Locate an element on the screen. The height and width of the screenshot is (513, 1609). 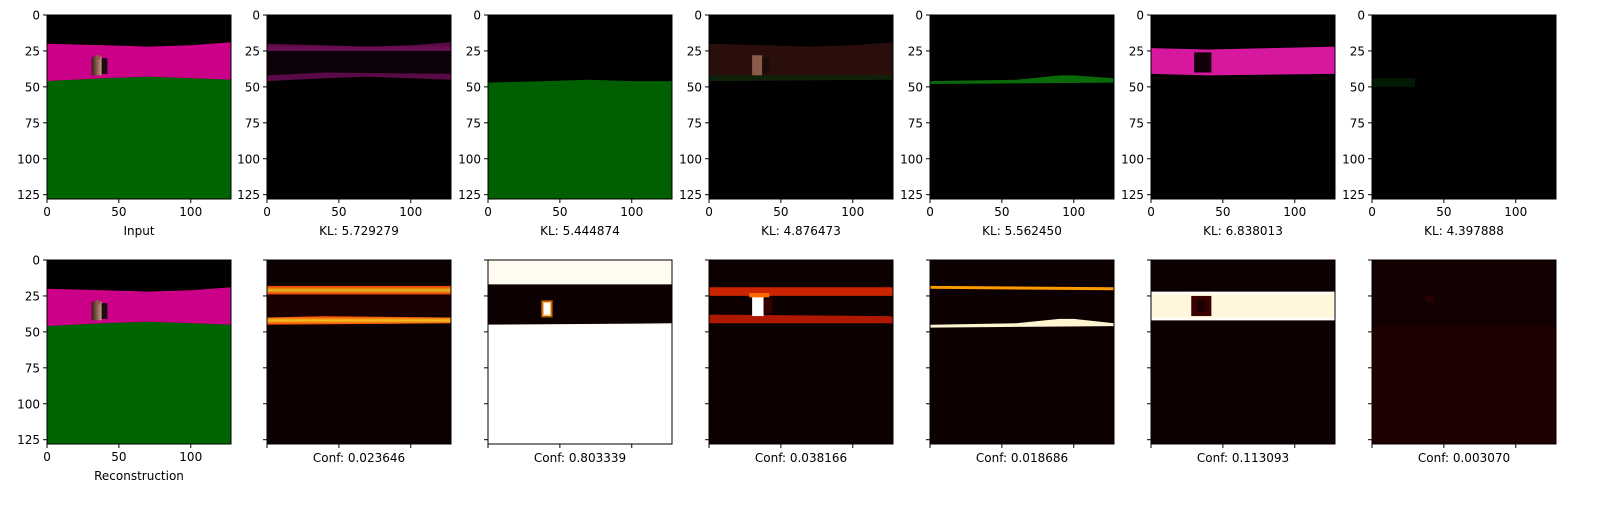
wall-slot-inner is located at coordinates (359, 62).